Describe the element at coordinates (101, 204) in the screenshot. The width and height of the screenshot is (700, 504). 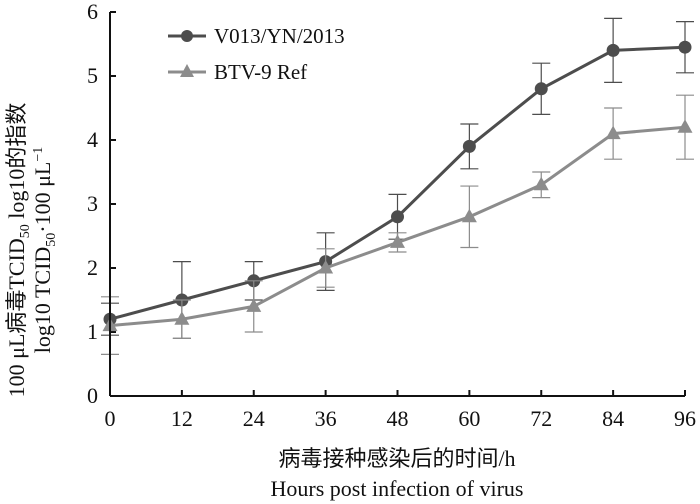
I see `y-axis-ticks: 0 1 2 3 4 5 6` at that location.